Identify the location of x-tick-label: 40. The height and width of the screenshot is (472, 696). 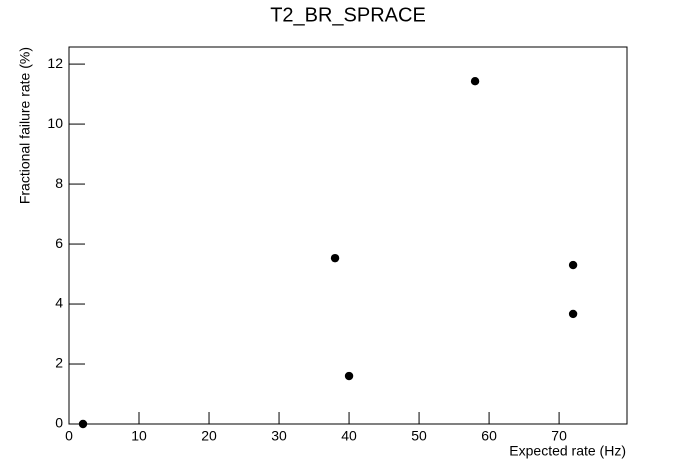
(349, 436).